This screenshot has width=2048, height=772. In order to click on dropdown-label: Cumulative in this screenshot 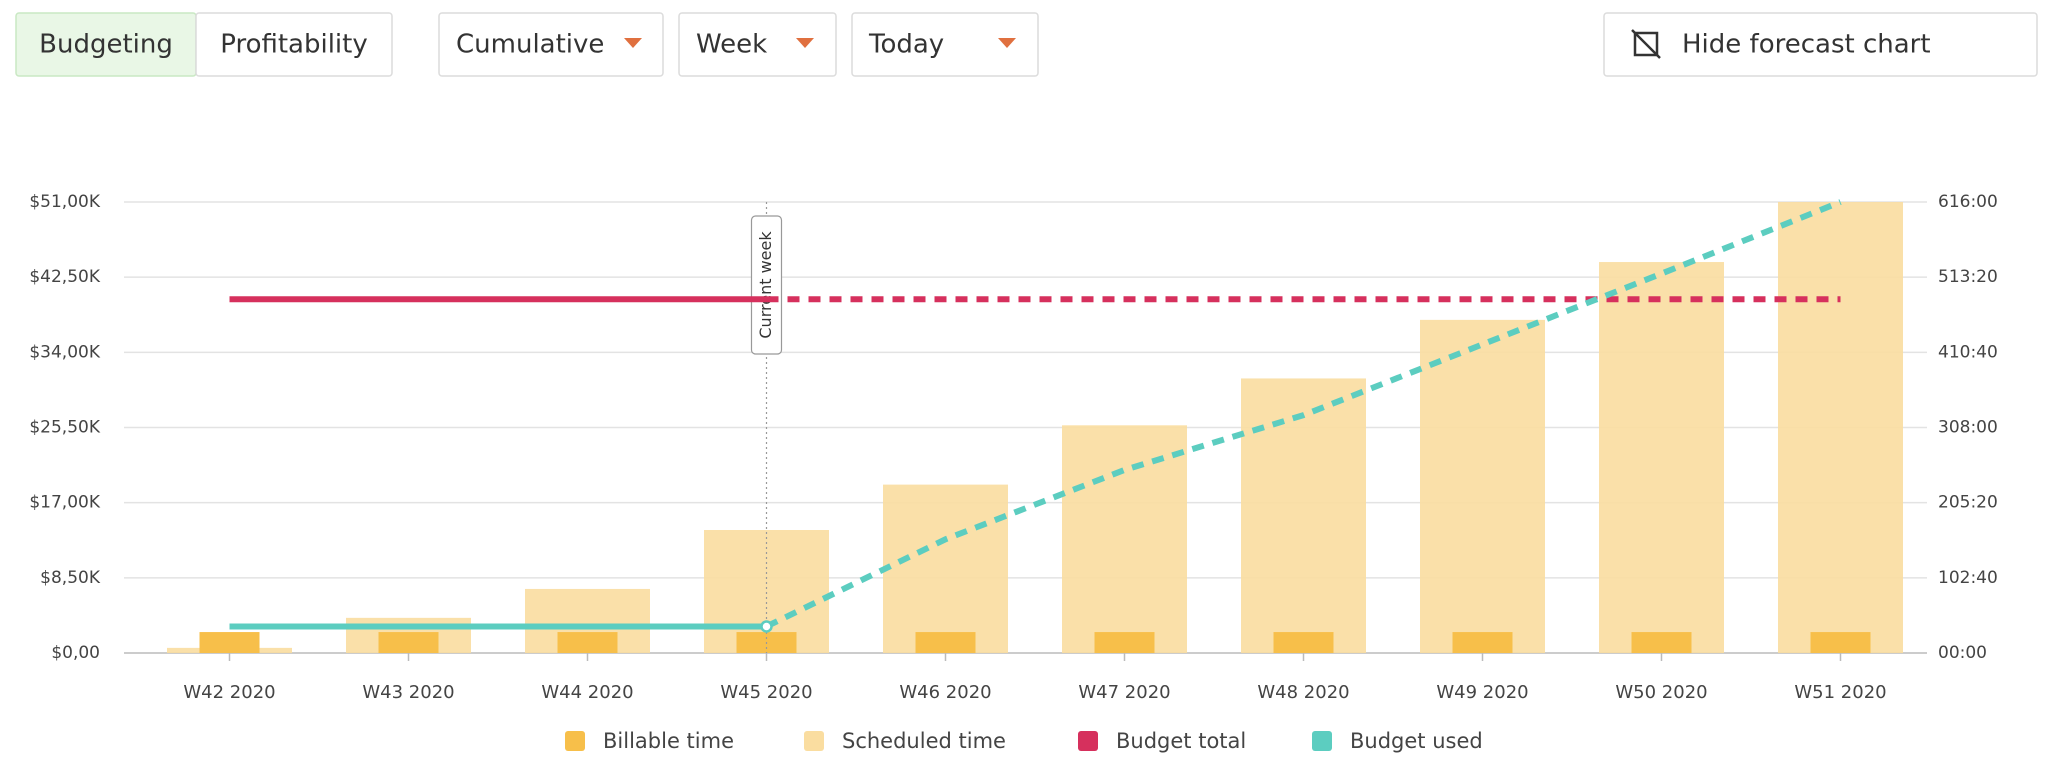, I will do `click(530, 45)`.